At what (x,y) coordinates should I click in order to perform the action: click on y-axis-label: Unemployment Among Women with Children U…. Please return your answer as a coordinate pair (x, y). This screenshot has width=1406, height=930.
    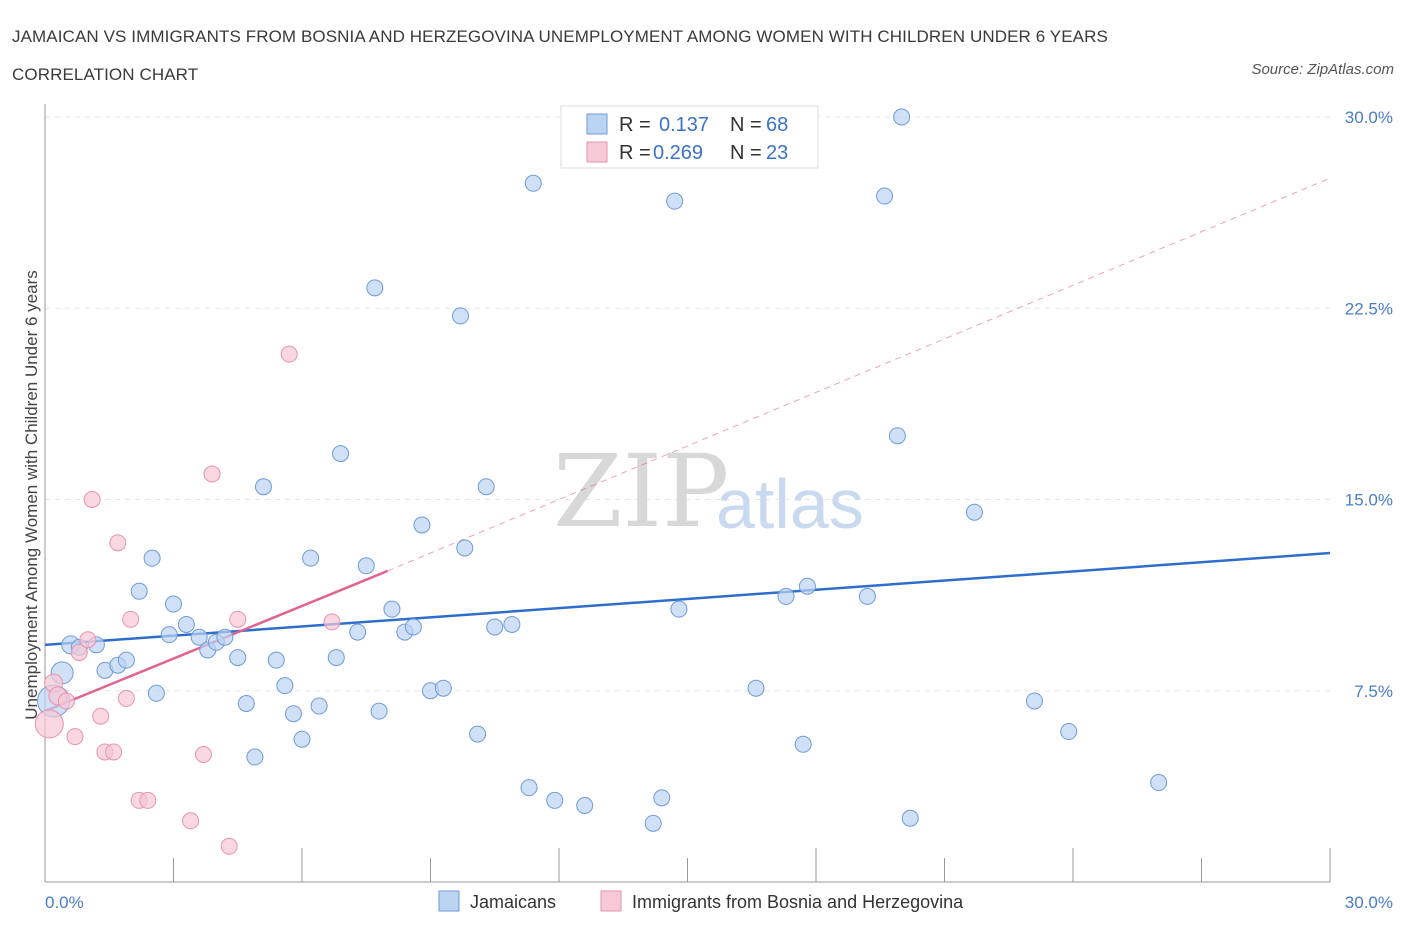
    Looking at the image, I should click on (31, 494).